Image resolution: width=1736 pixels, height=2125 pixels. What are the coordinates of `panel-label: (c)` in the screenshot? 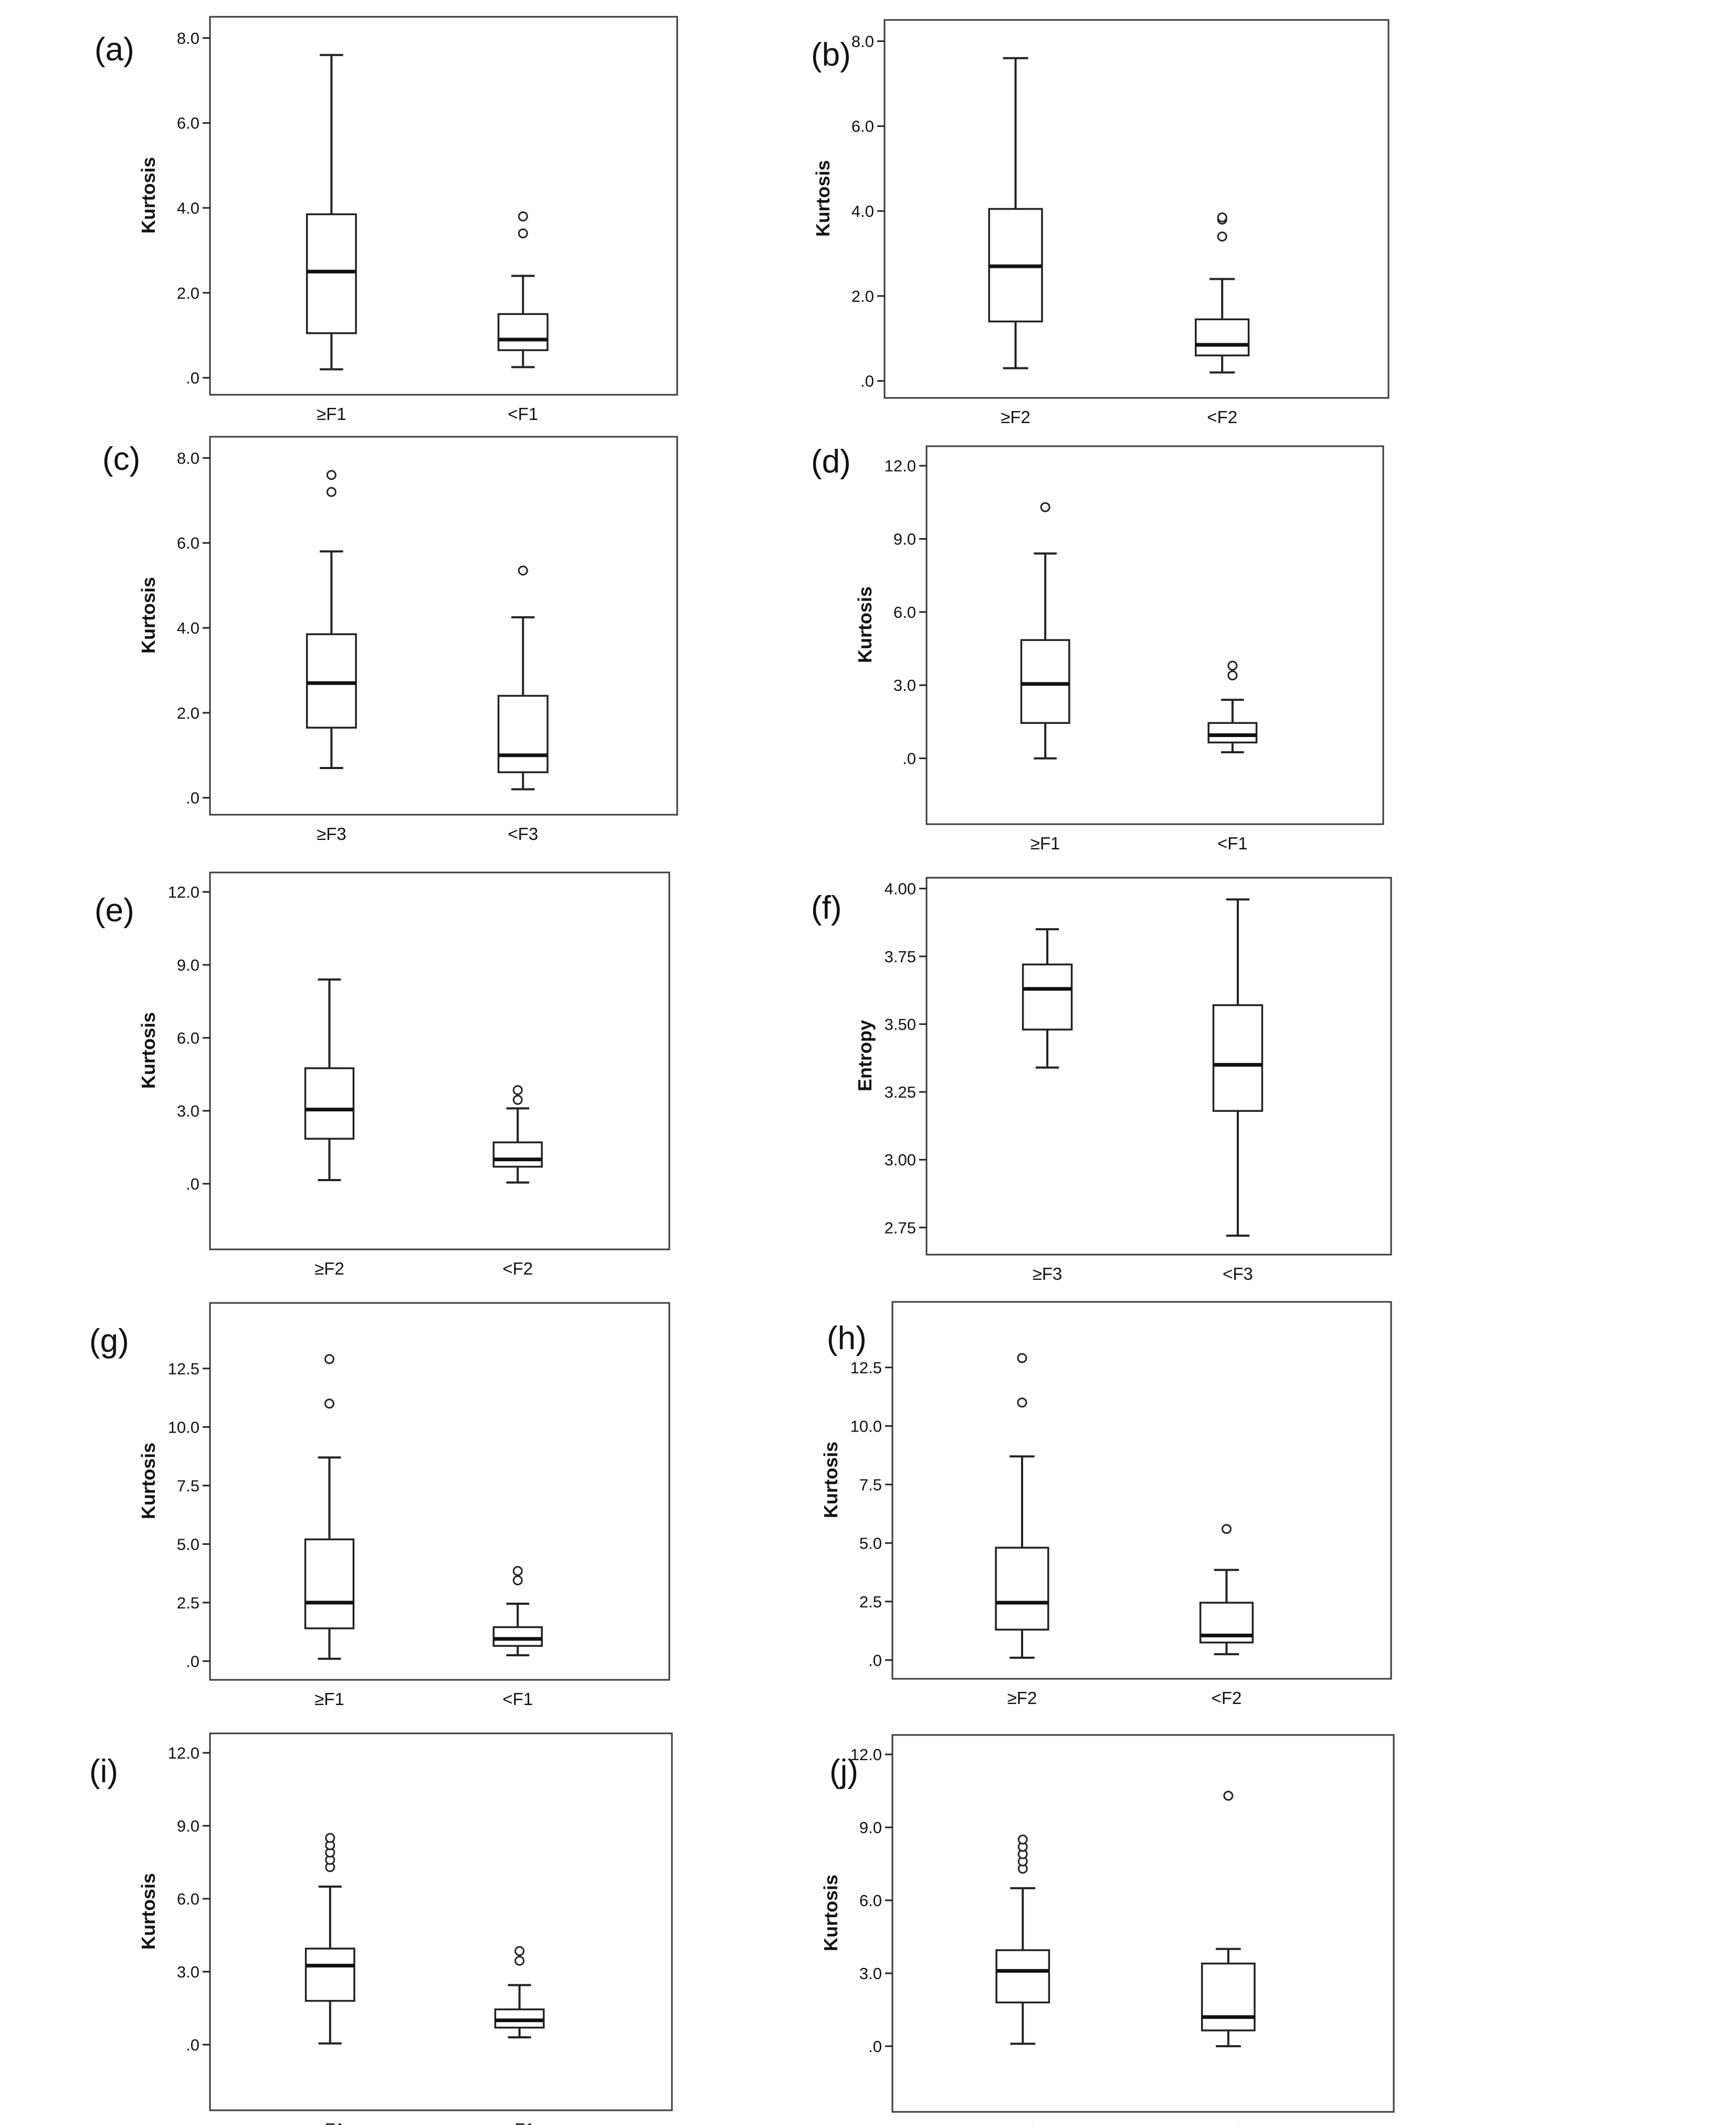 It's located at (121, 459).